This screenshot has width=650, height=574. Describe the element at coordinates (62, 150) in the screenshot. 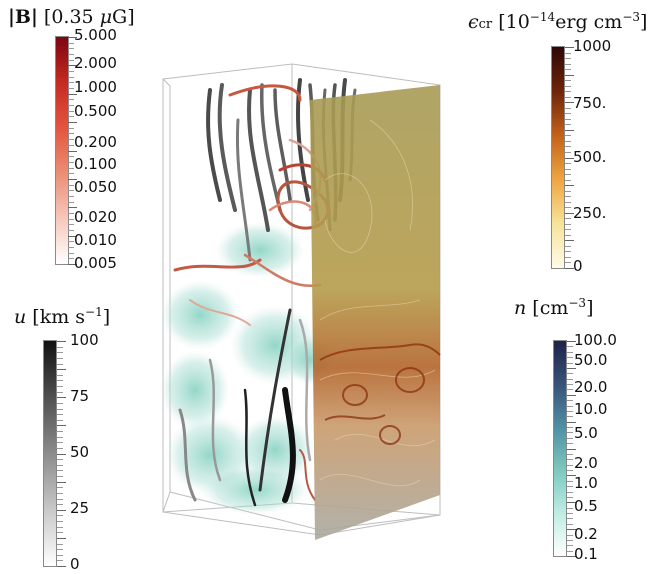

I see `colorbar-b-gradient` at that location.